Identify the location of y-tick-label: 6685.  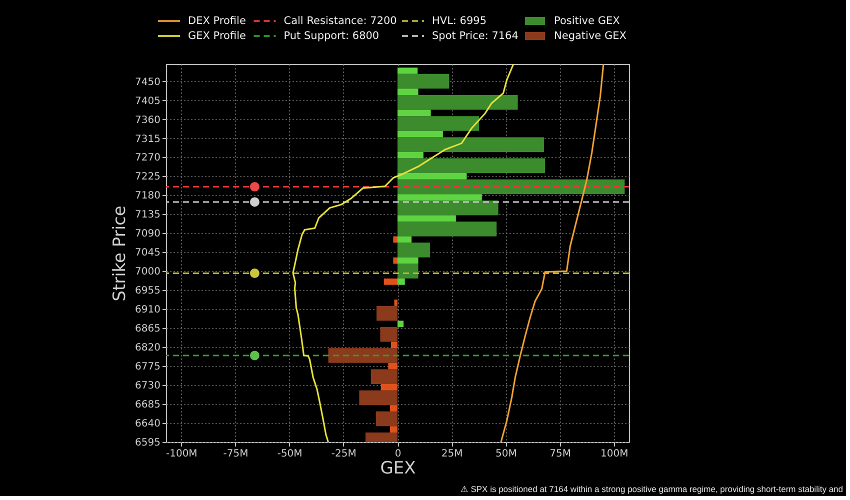
(147, 405).